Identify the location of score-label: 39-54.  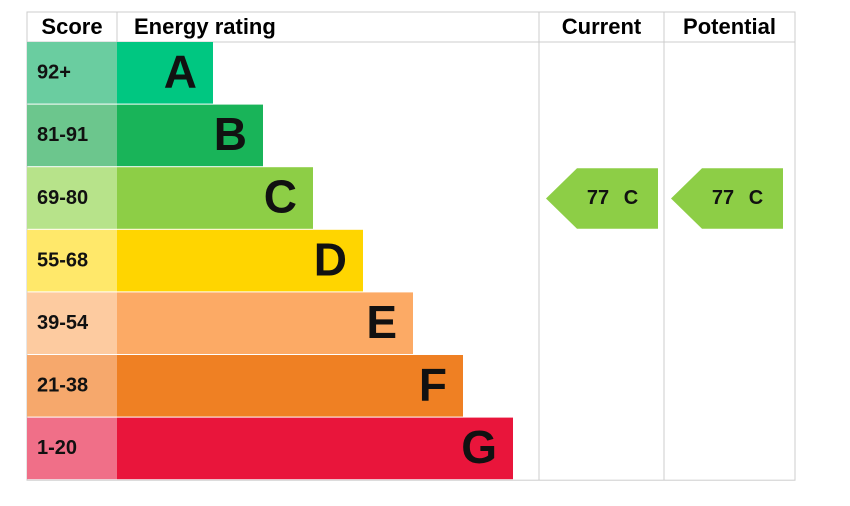
(63, 323).